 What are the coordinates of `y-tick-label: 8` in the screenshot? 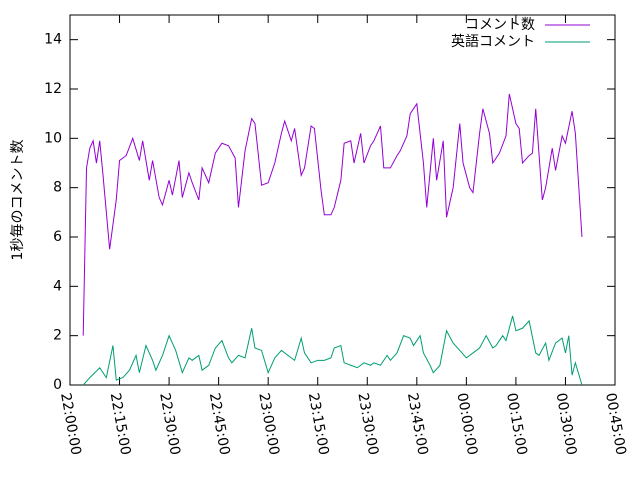 It's located at (57, 188).